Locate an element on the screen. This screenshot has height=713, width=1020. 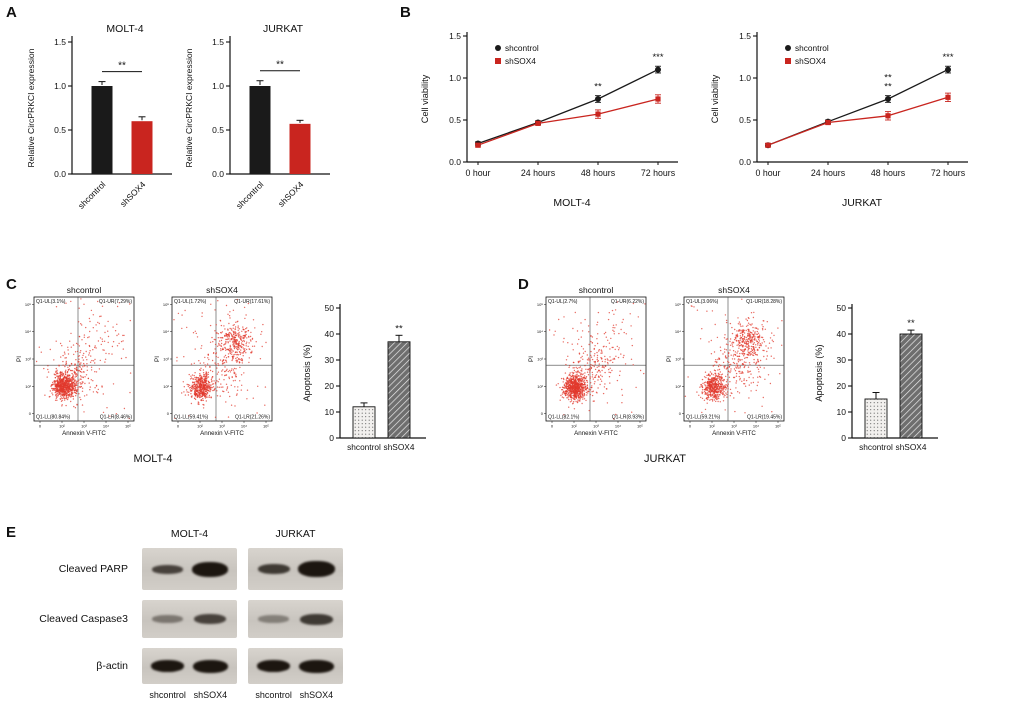
svg-text: Q1-LR(8.46%) is located at coordinates (116, 418).